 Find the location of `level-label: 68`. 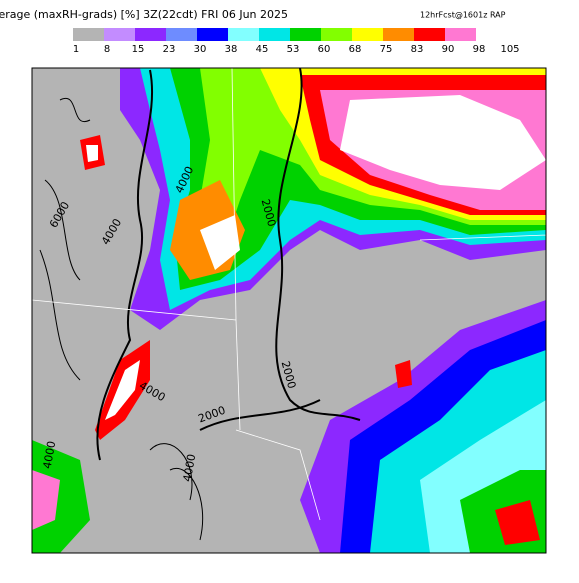

level-label: 68 is located at coordinates (355, 49).